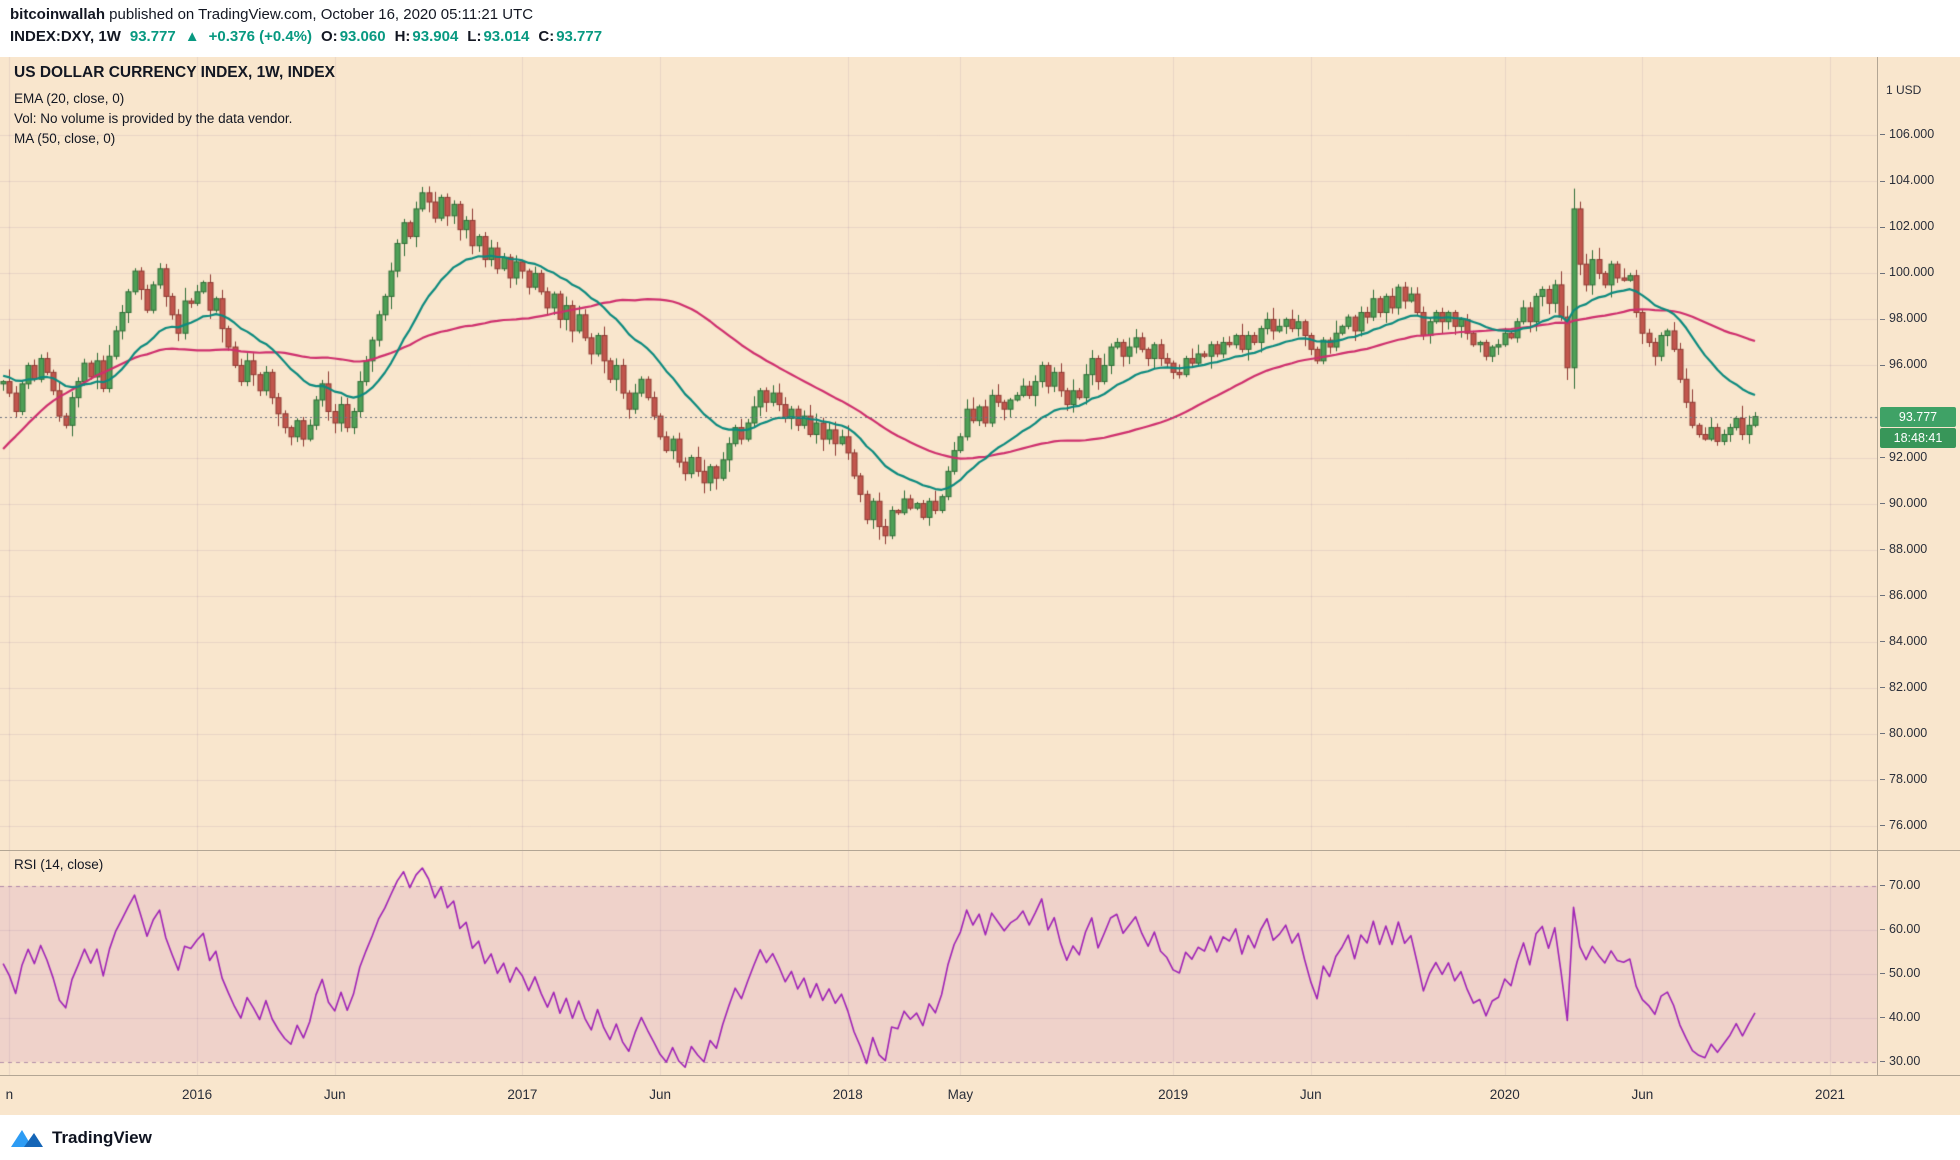 This screenshot has height=1160, width=1960. I want to click on time-tick-label: 2017, so click(522, 1094).